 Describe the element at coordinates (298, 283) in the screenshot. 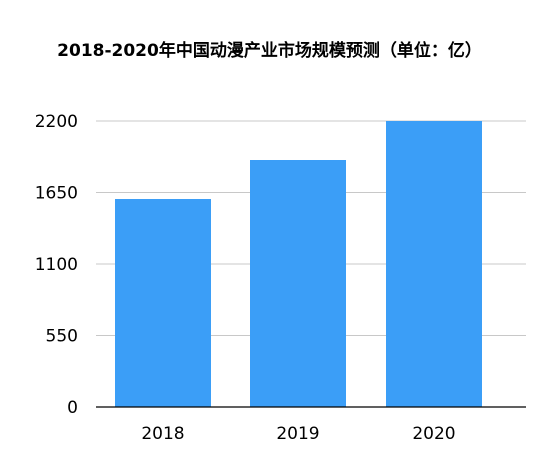

I see `bar-2019` at that location.